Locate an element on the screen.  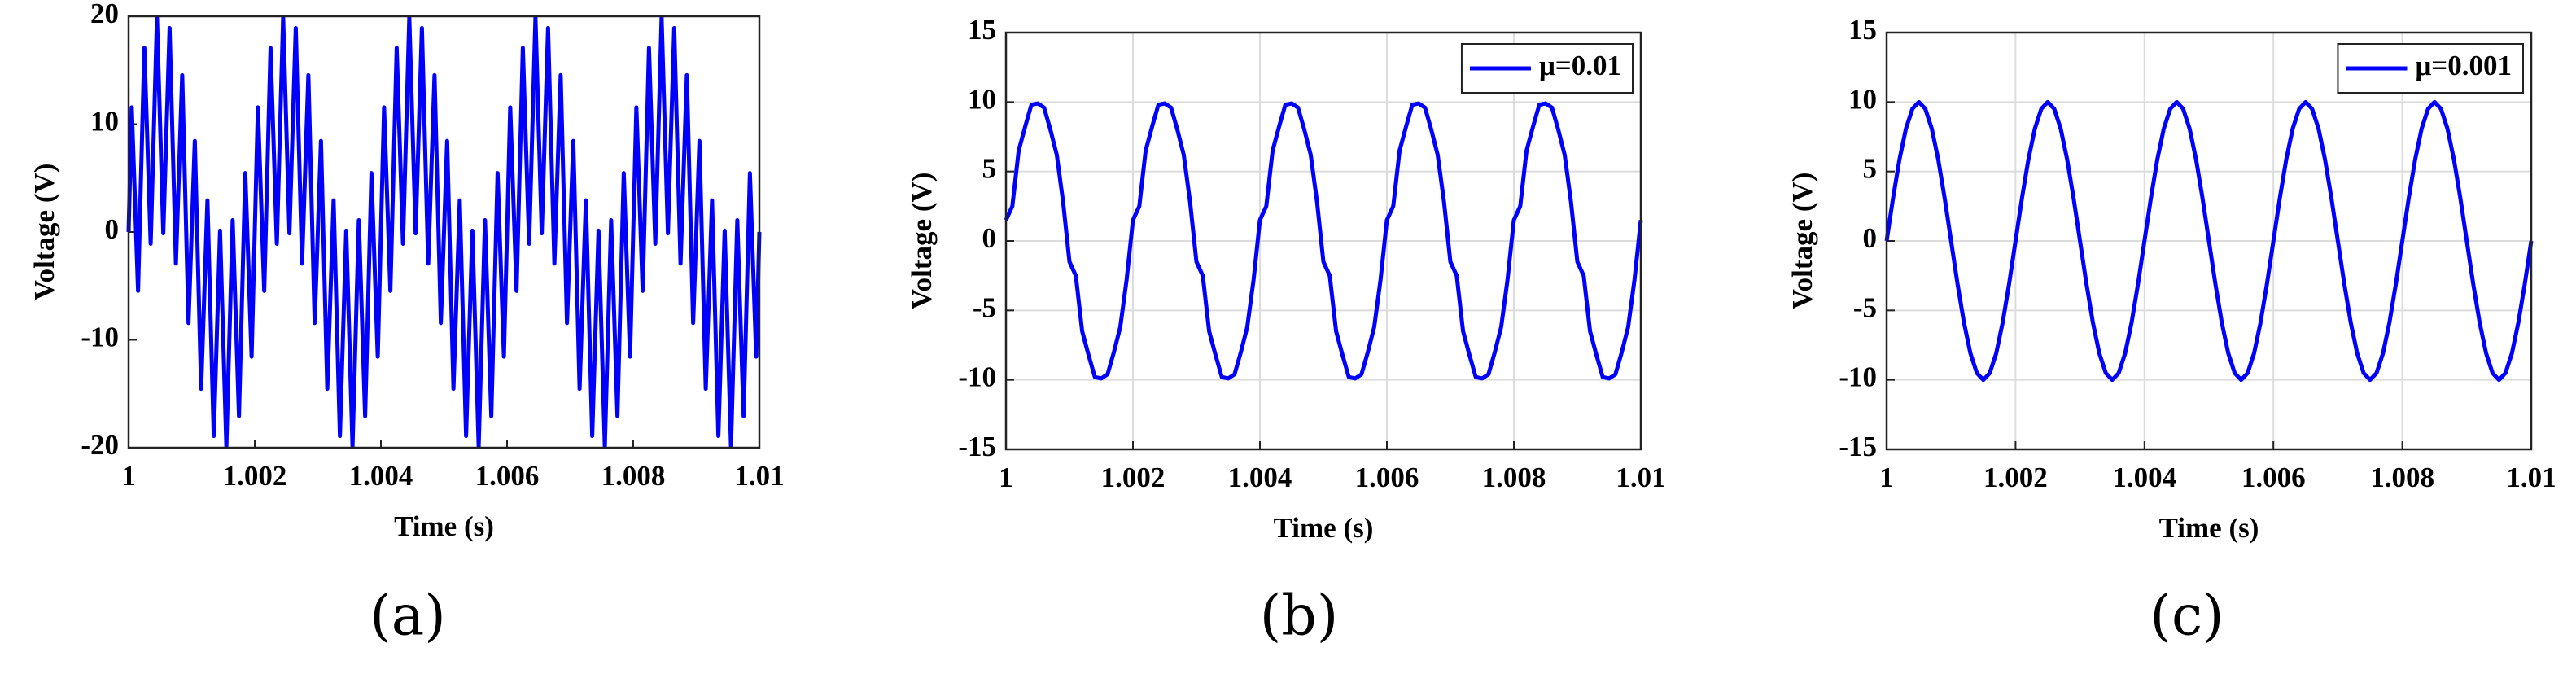
legend-label: μ=0.01 is located at coordinates (1580, 65).